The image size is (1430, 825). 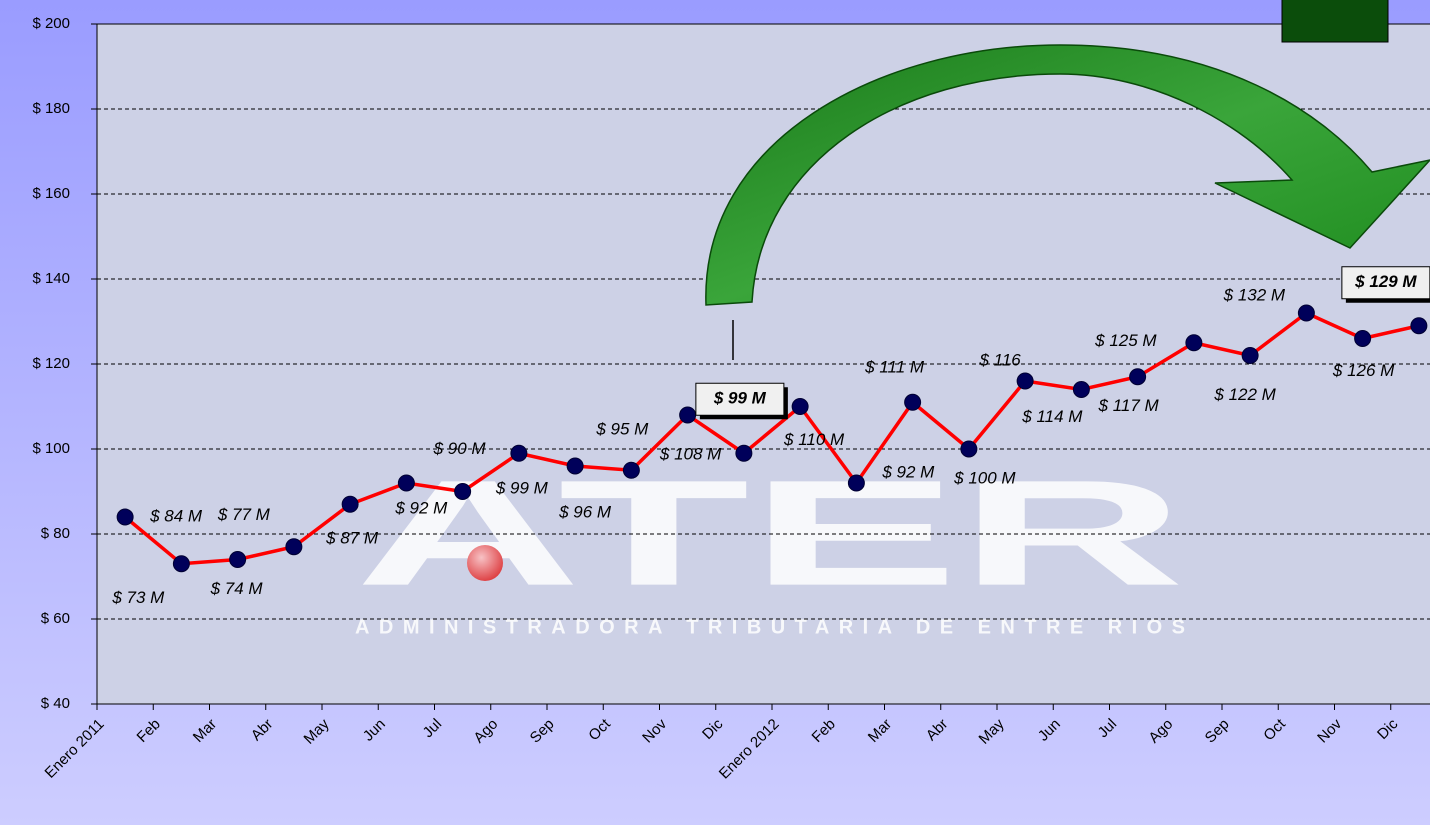 What do you see at coordinates (51, 278) in the screenshot?
I see `y-tick-label: $ 140` at bounding box center [51, 278].